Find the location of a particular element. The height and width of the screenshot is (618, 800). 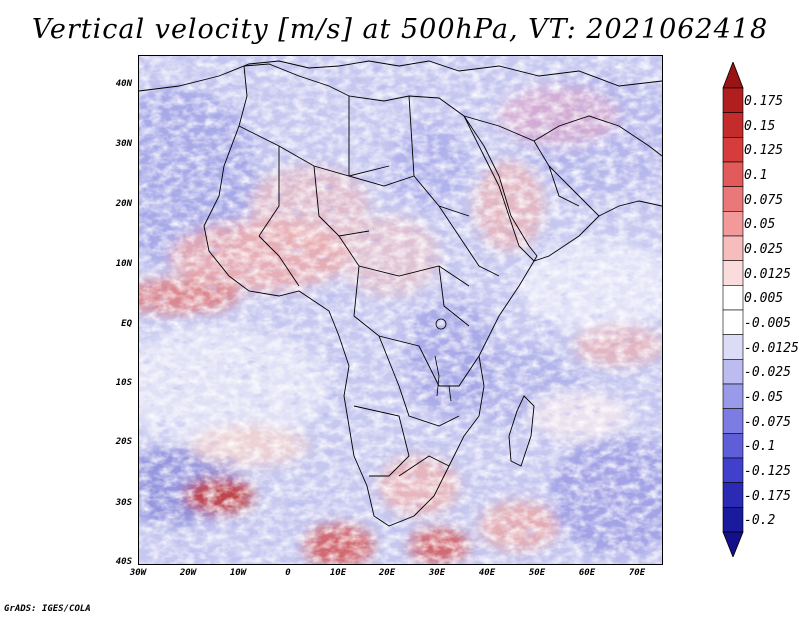

lat-label-40s: 40S is located at coordinates (123, 562).